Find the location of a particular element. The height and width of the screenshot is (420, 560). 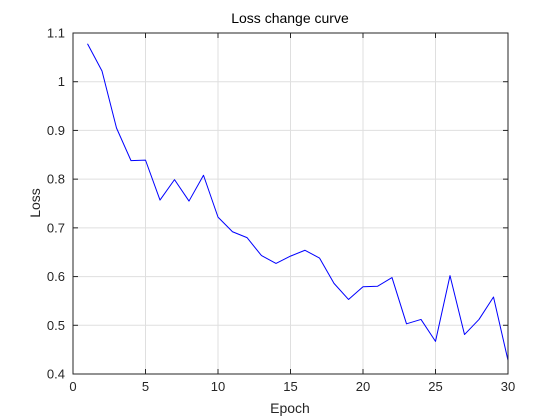

x-tick-label: 20 is located at coordinates (363, 386).